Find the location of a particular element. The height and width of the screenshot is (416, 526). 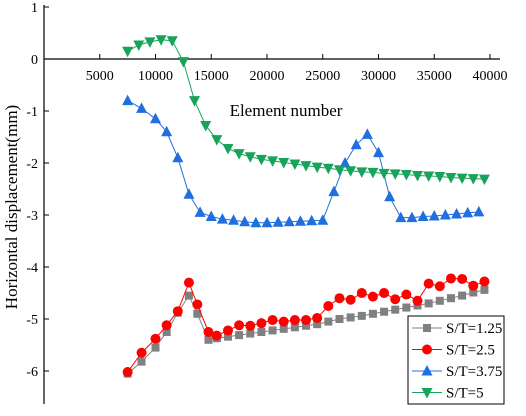

y-tick-label: -2 is located at coordinates (32, 164).